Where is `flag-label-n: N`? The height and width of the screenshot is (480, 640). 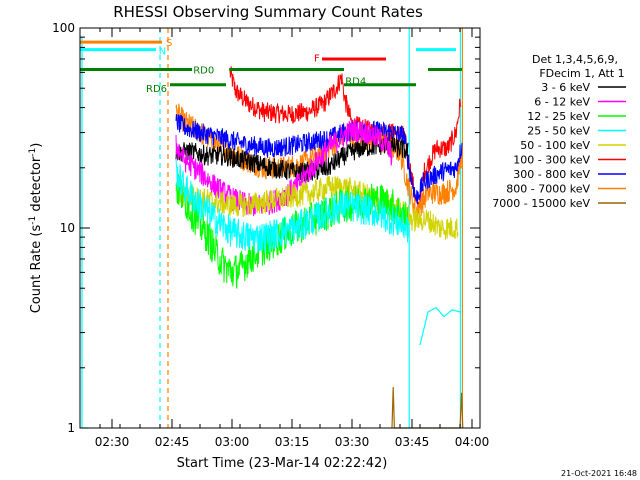
flag-label-n: N is located at coordinates (162, 52).